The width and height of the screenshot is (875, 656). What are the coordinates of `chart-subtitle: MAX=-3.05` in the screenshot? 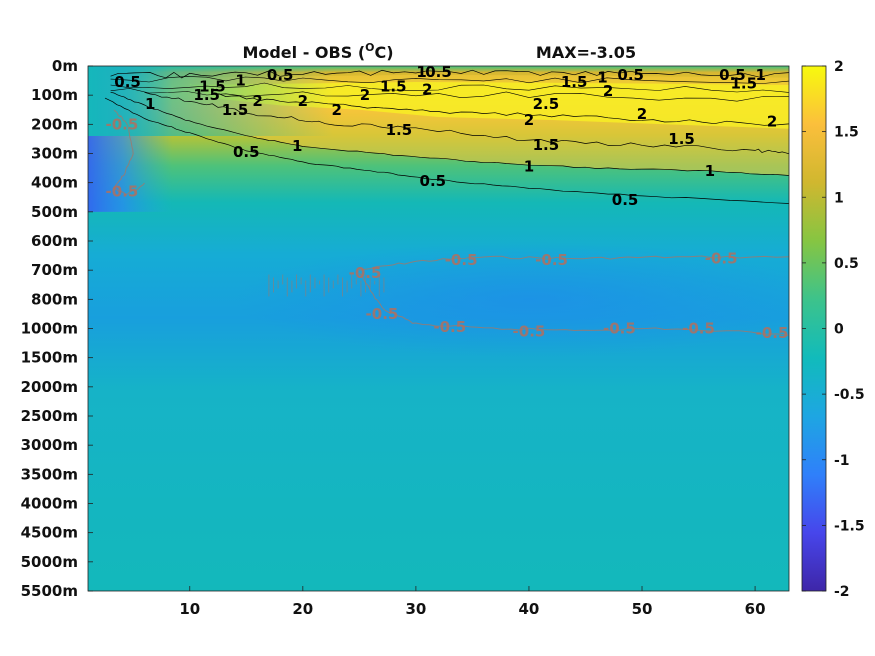 It's located at (586, 52).